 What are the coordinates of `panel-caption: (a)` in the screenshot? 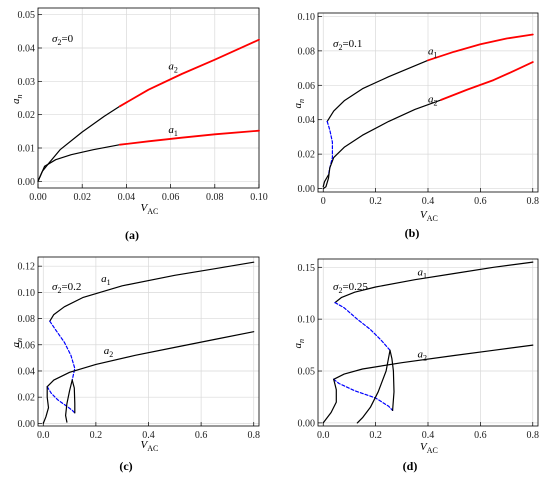 It's located at (132, 235).